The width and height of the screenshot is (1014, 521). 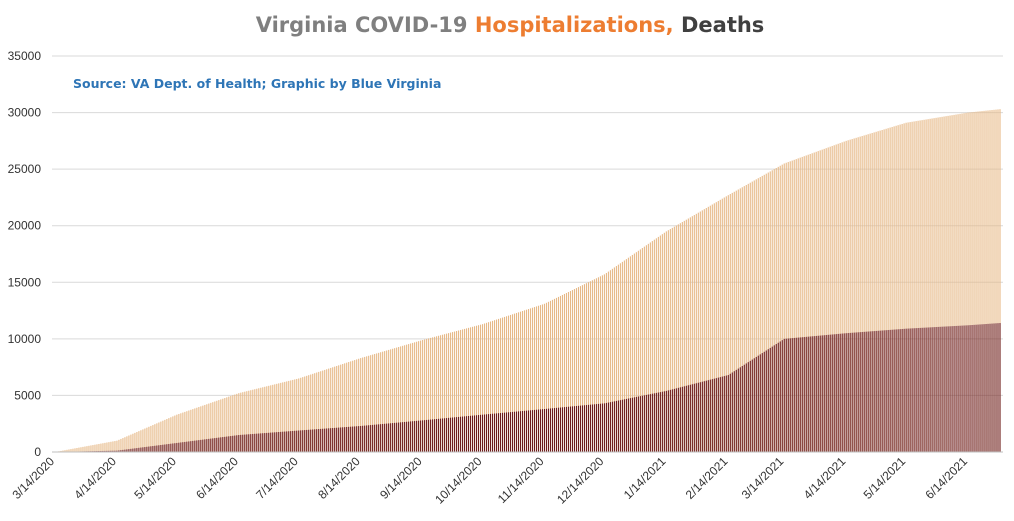 What do you see at coordinates (217, 478) in the screenshot?
I see `x-tick-label: 6/14/2020` at bounding box center [217, 478].